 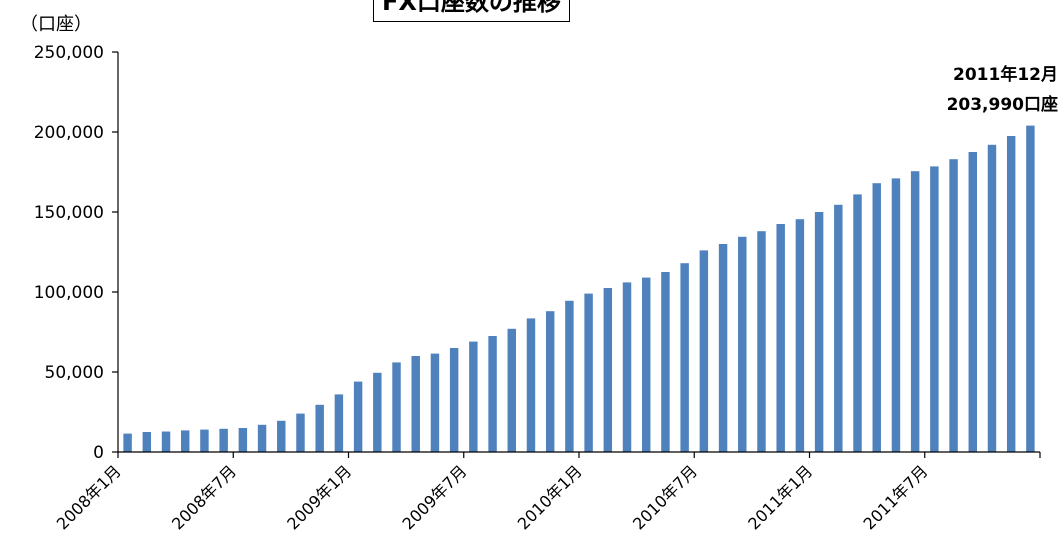 I want to click on last-bar-annotation-date: 2011年12月, so click(x=1005, y=75).